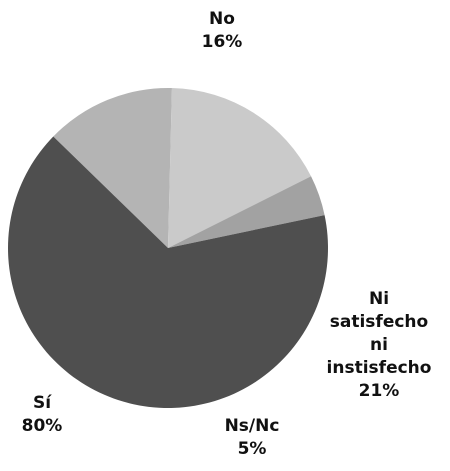 This screenshot has width=450, height=471. Describe the element at coordinates (222, 31) in the screenshot. I see `slice-label: No 16%` at that location.